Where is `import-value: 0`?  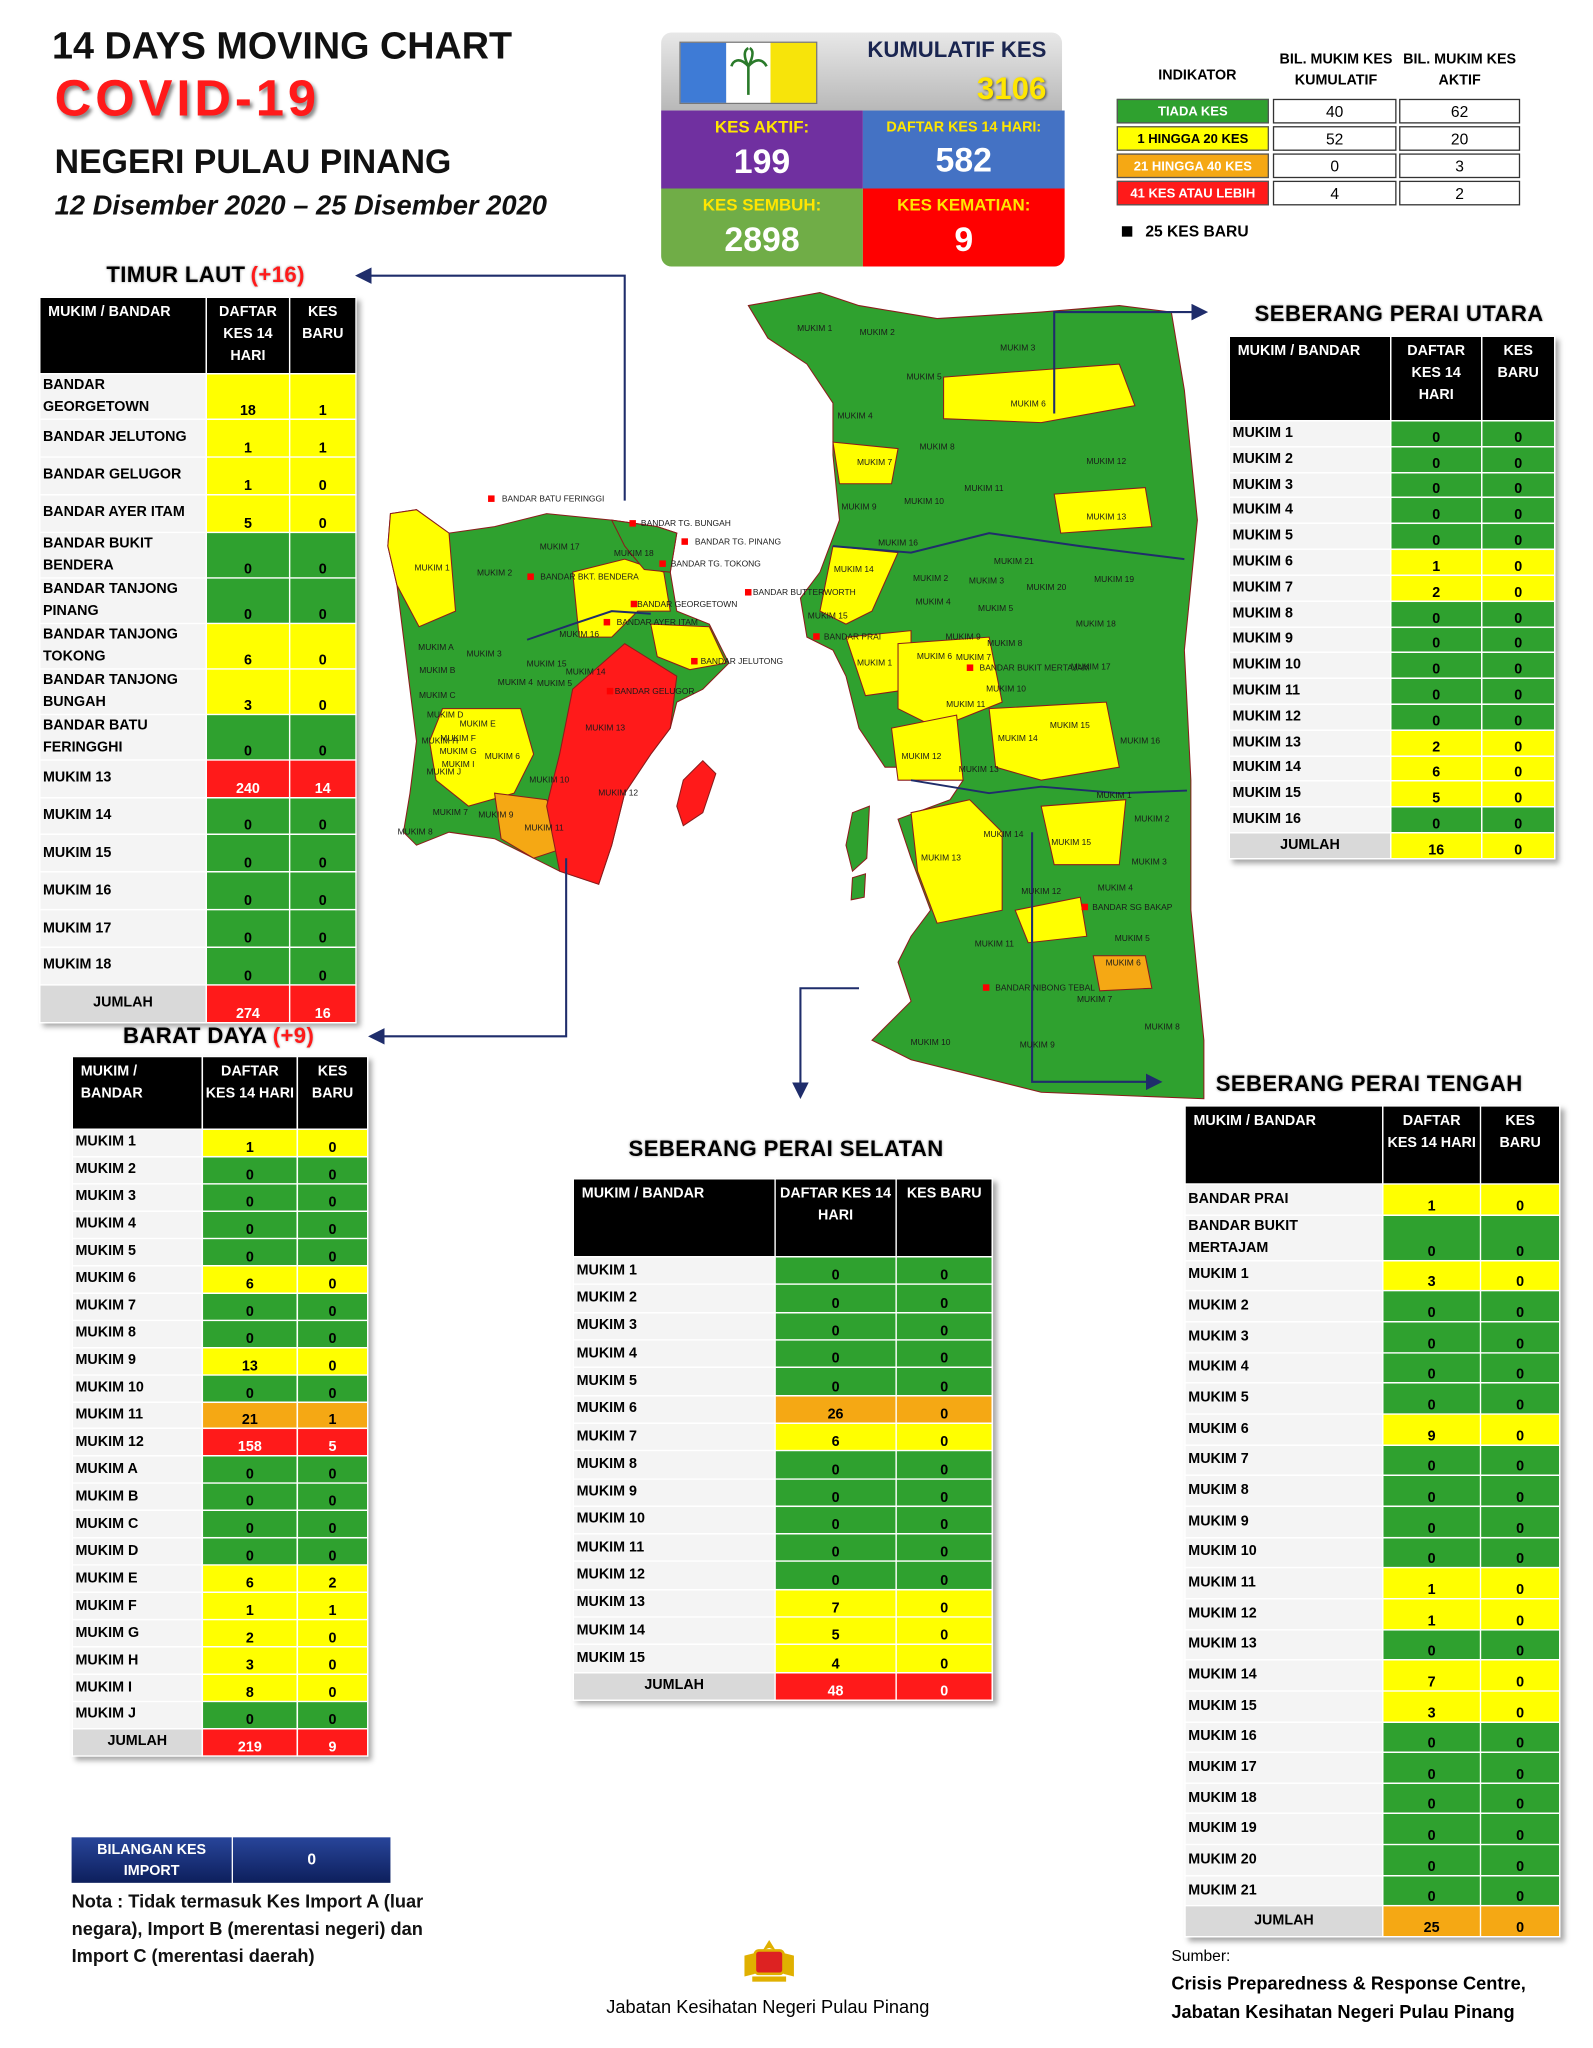 import-value: 0 is located at coordinates (311, 1860).